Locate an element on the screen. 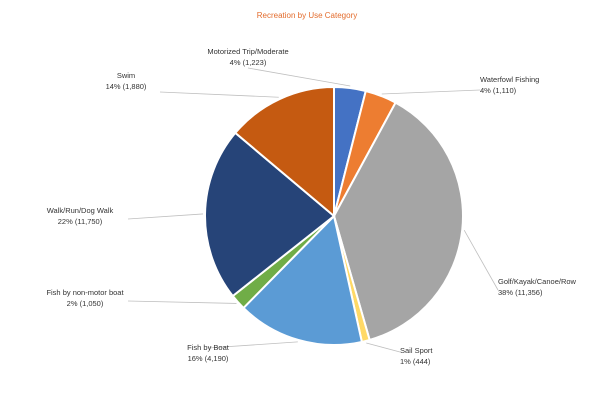 The width and height of the screenshot is (615, 393). slice-value-0: 4% (1,223) is located at coordinates (248, 62).